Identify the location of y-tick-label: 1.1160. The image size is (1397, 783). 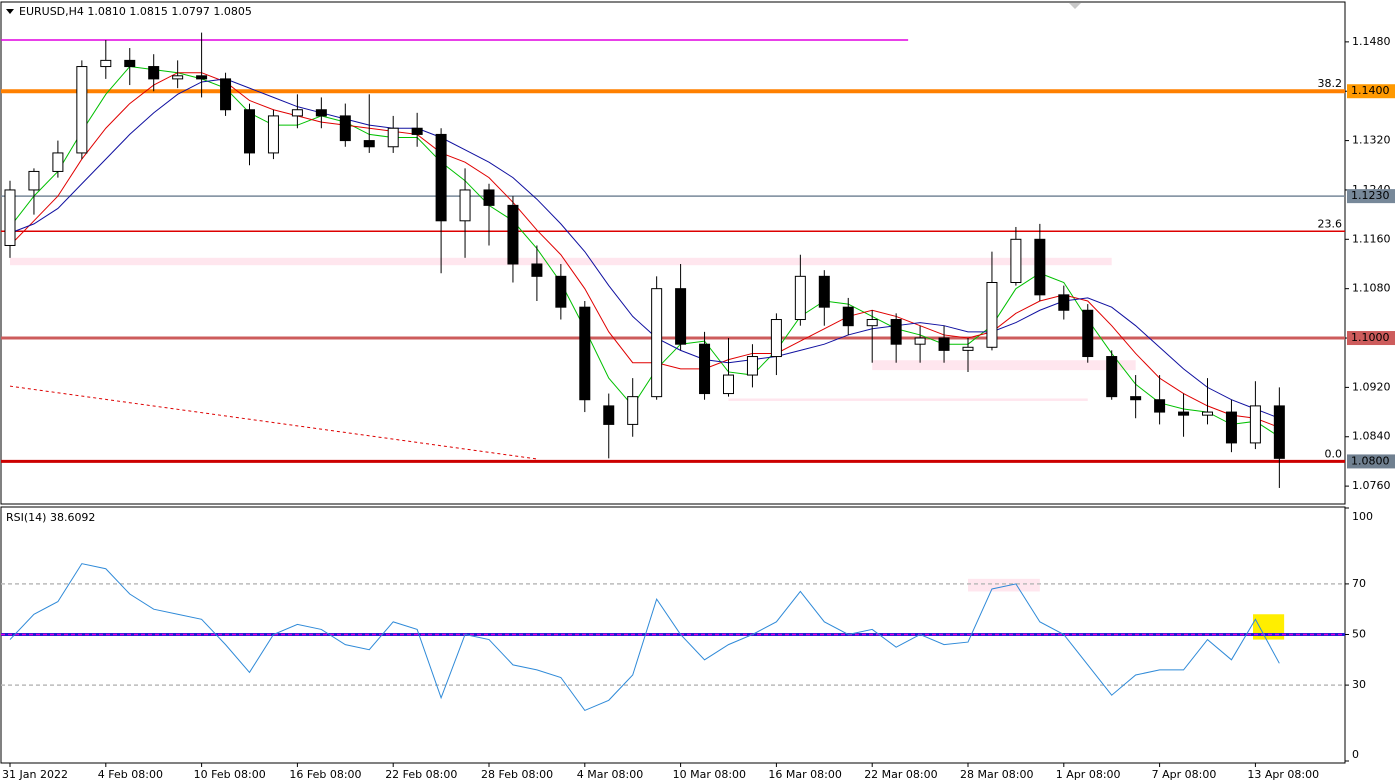
(1371, 238).